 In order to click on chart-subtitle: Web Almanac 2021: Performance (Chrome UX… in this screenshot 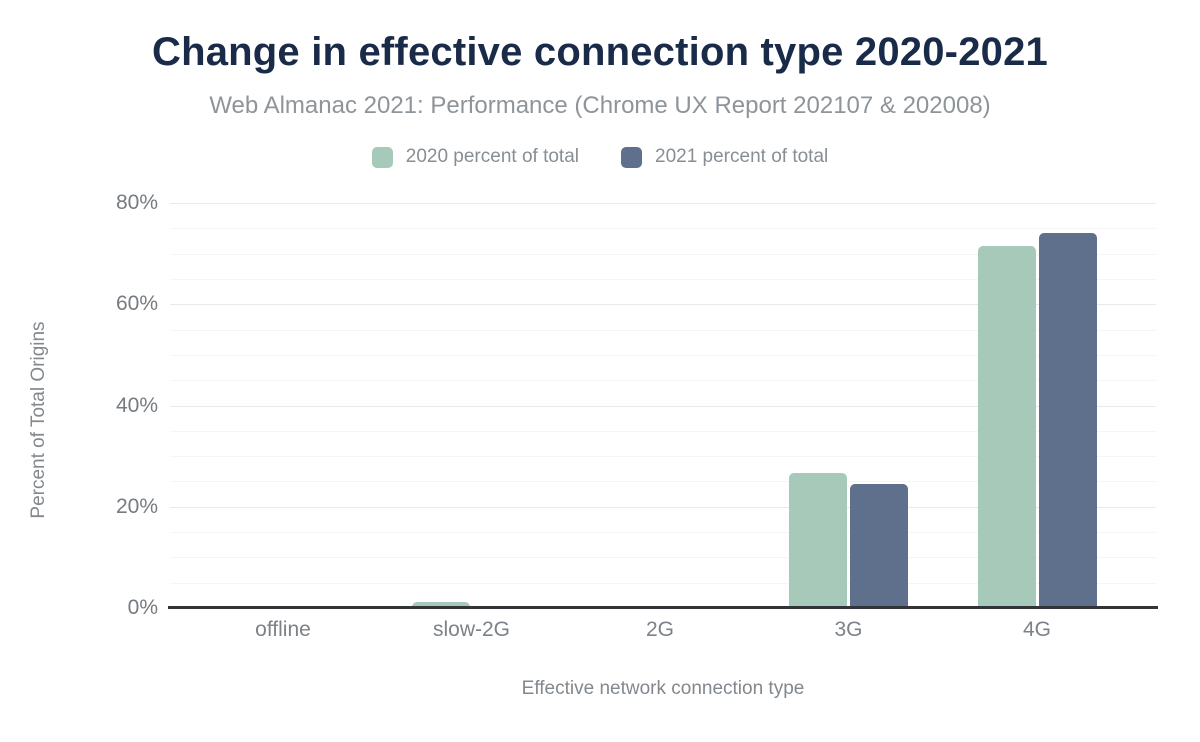, I will do `click(600, 105)`.